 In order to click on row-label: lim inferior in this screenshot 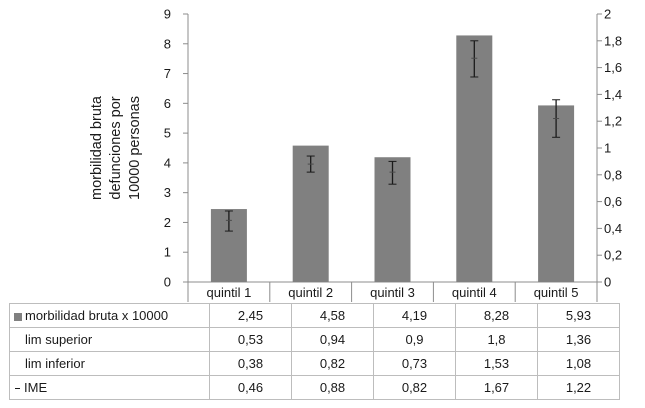, I will do `click(109, 363)`.